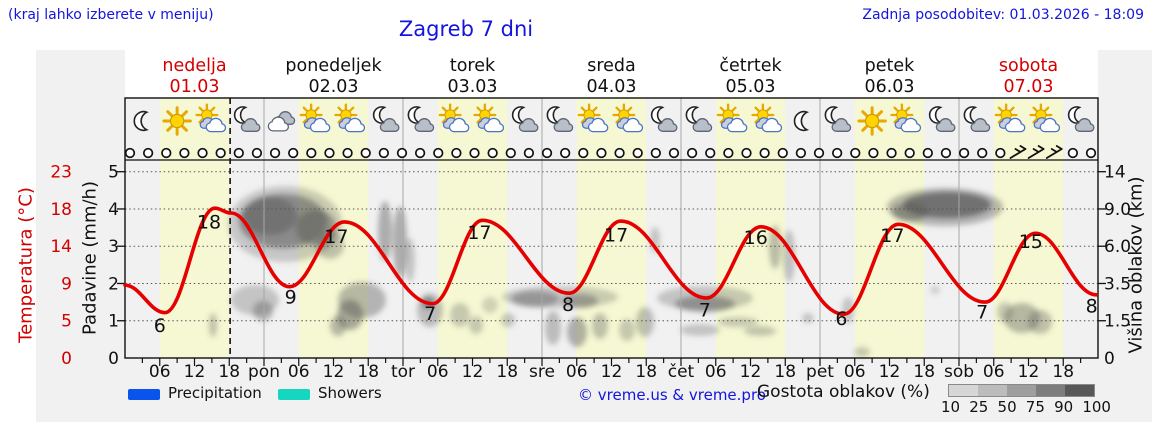 This screenshot has width=1152, height=443. What do you see at coordinates (820, 372) in the screenshot?
I see `time-axis-label: pet` at bounding box center [820, 372].